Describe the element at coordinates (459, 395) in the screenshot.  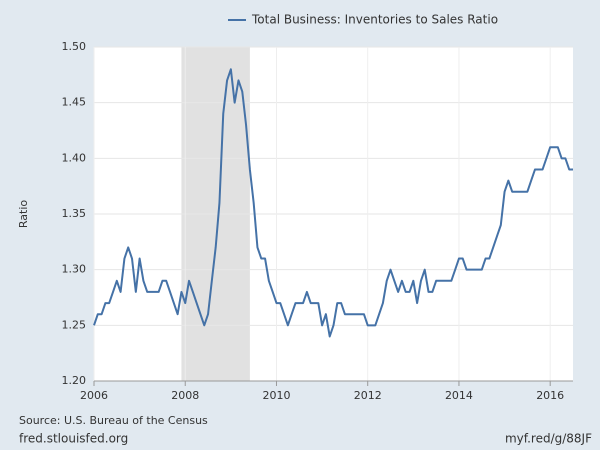
I see `x-tick-label: 2014` at that location.